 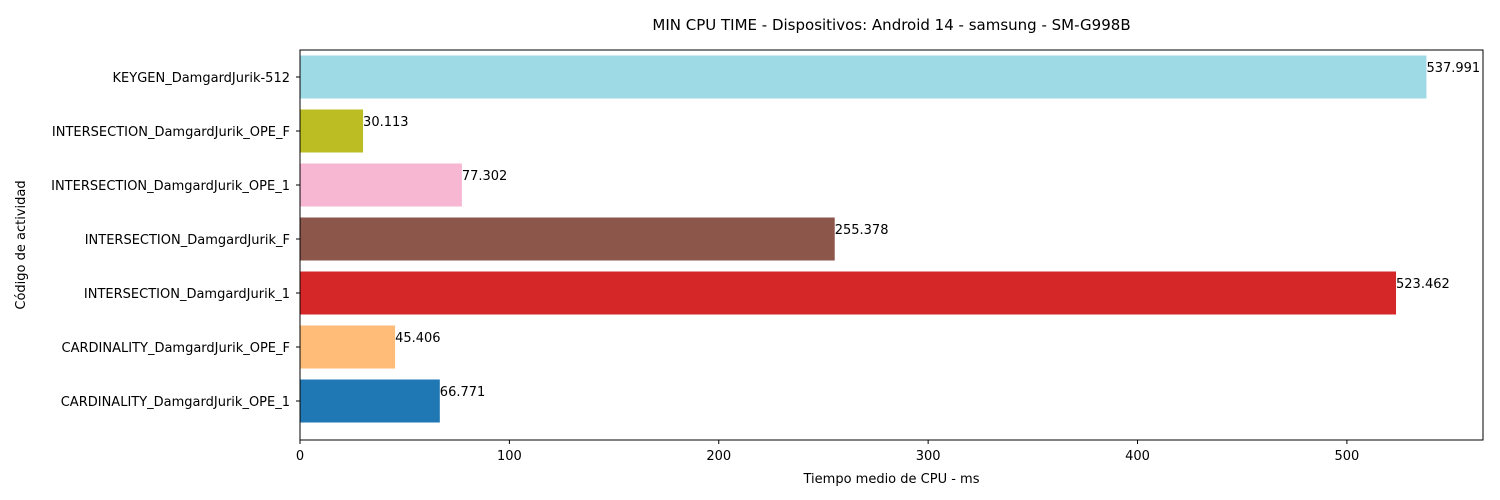 I want to click on x-axis-label: Tiempo medio de CPU - ms, so click(x=891, y=479).